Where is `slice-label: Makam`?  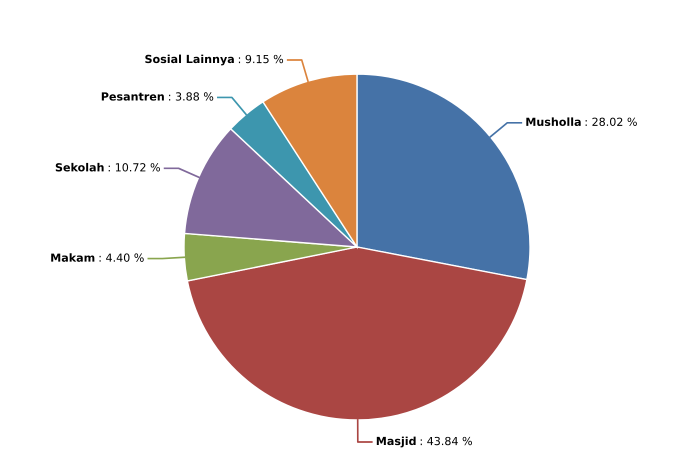 slice-label: Makam is located at coordinates (72, 257).